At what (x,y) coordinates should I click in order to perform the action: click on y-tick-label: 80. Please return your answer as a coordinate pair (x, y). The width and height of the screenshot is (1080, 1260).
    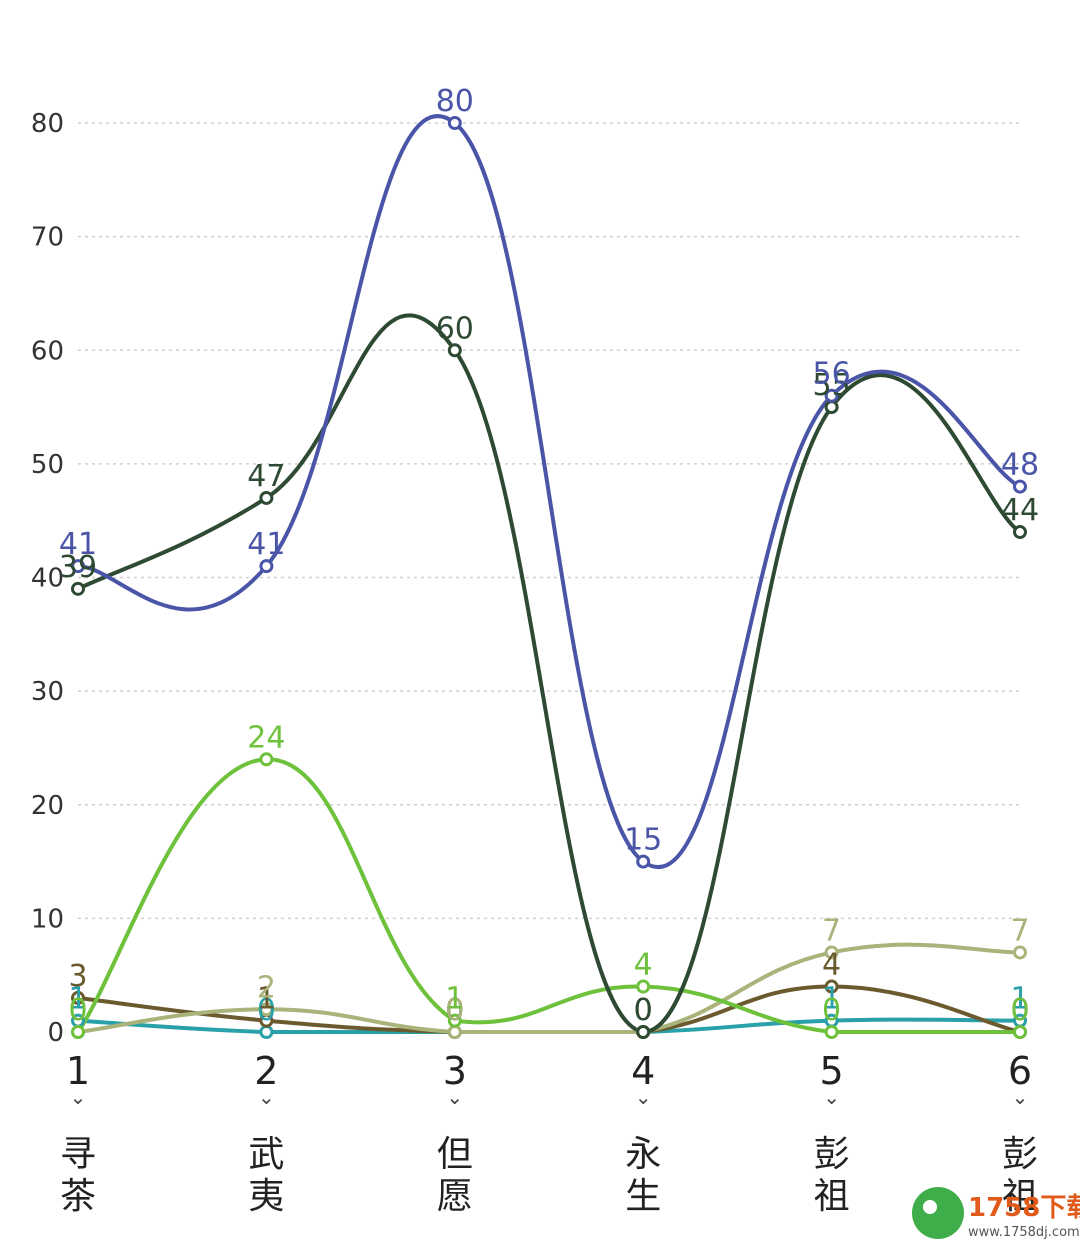
    Looking at the image, I should click on (47, 124).